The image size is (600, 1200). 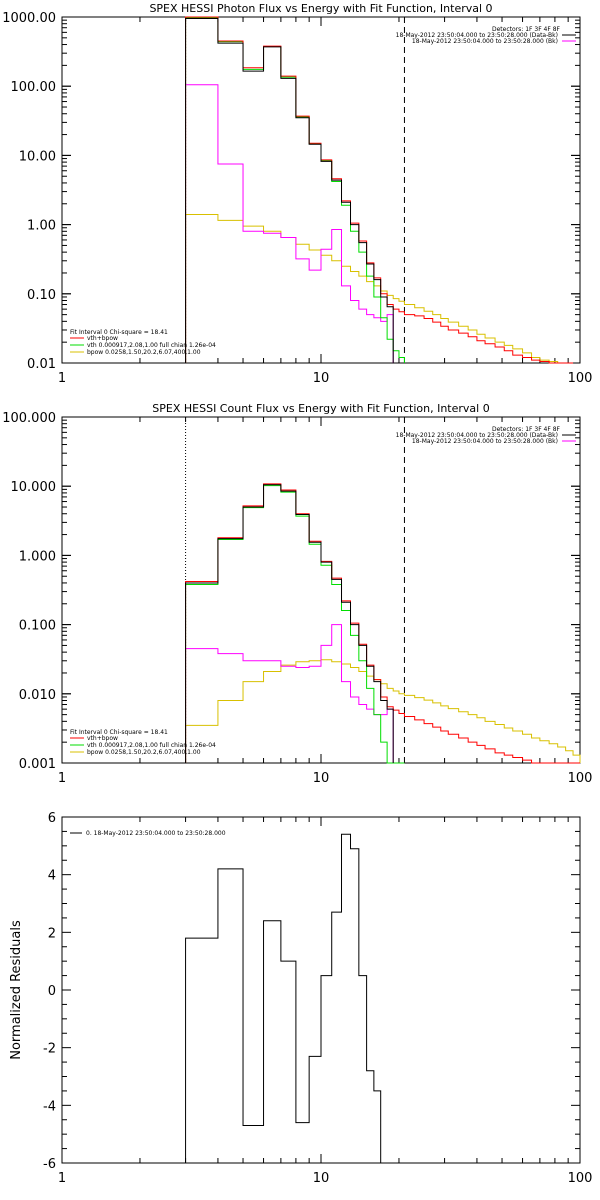 What do you see at coordinates (289, 223) in the screenshot?
I see `photon-flux-series-background` at bounding box center [289, 223].